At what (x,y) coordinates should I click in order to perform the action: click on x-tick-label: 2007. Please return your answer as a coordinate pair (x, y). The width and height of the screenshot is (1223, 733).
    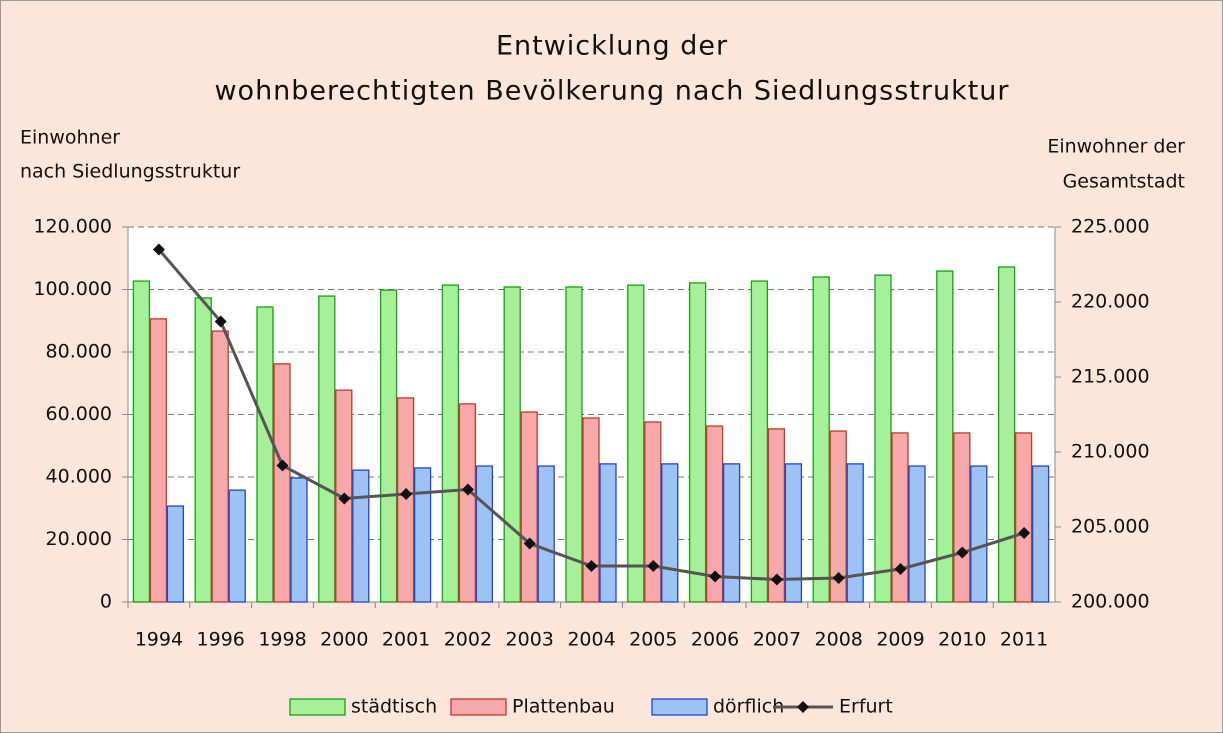
    Looking at the image, I should click on (777, 640).